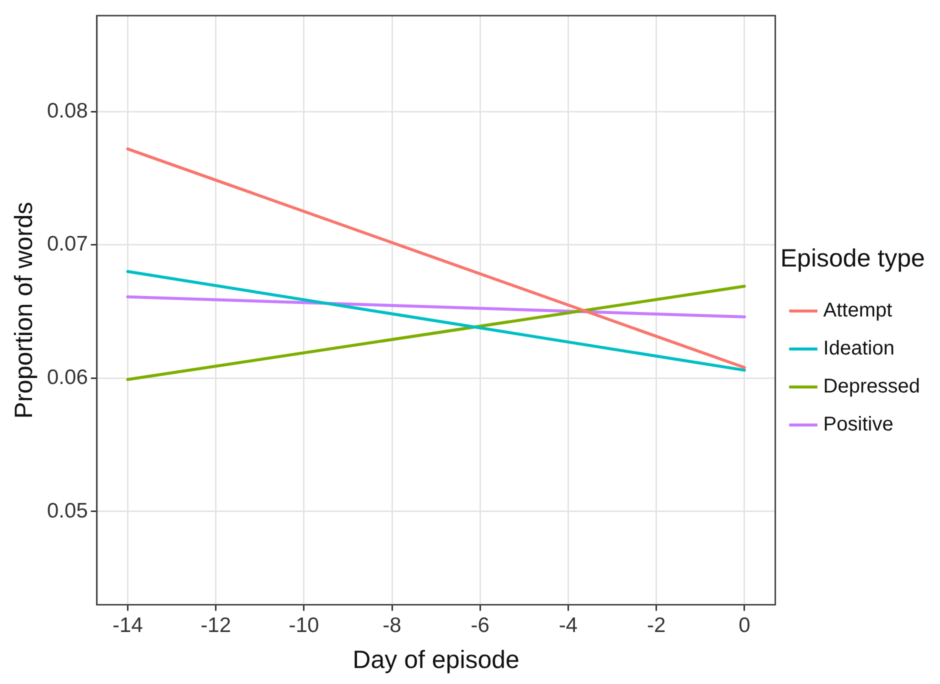  I want to click on x-tick-label: -2, so click(656, 626).